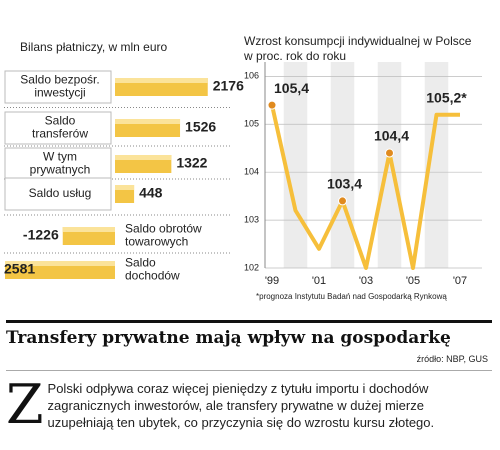  What do you see at coordinates (251, 76) in the screenshot?
I see `y-tick-label: 106` at bounding box center [251, 76].